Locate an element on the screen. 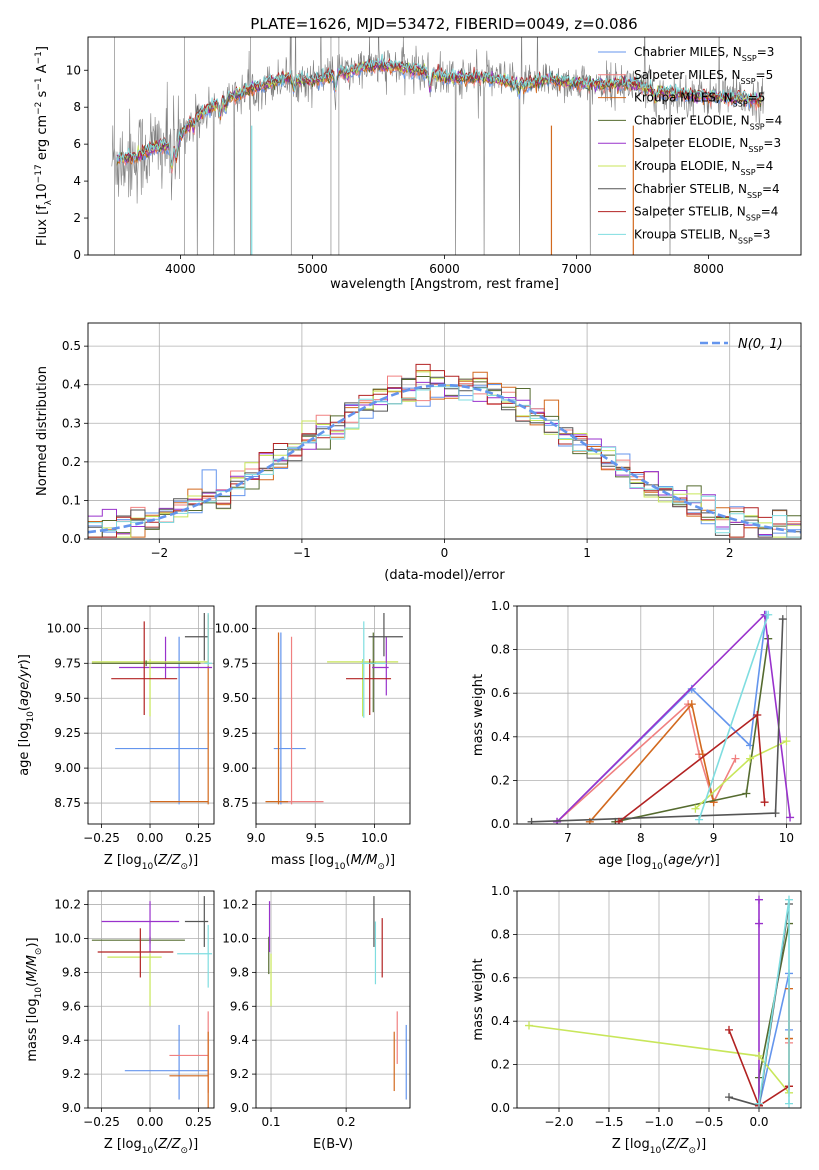  x-tick-label: 10 is located at coordinates (786, 838).